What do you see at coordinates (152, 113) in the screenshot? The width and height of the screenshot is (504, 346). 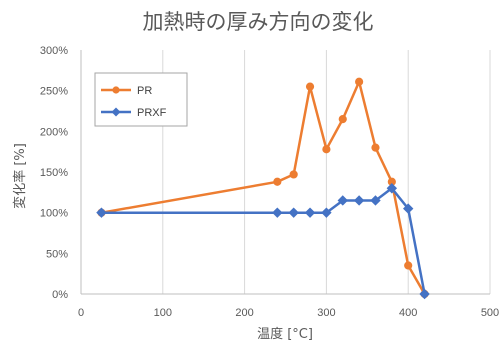 I see `legend-label: PRXF` at bounding box center [152, 113].